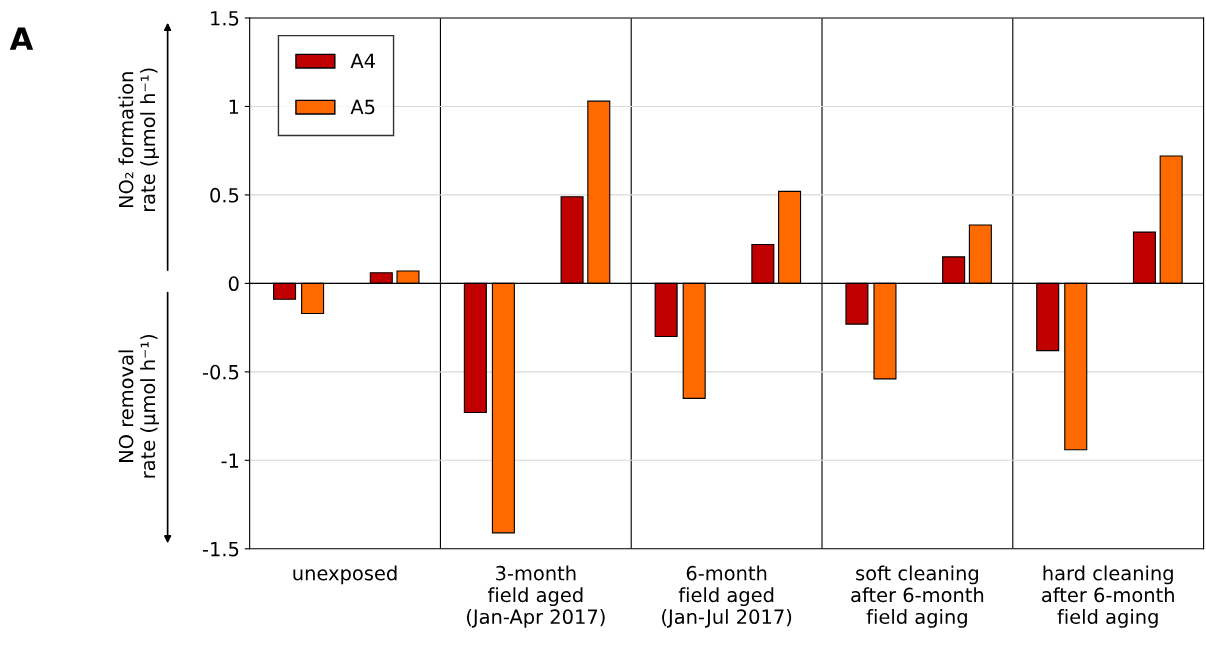 The width and height of the screenshot is (1206, 666). Describe the element at coordinates (1108, 596) in the screenshot. I see `x-tick-label: hard cleaning after 6-month field aging` at that location.